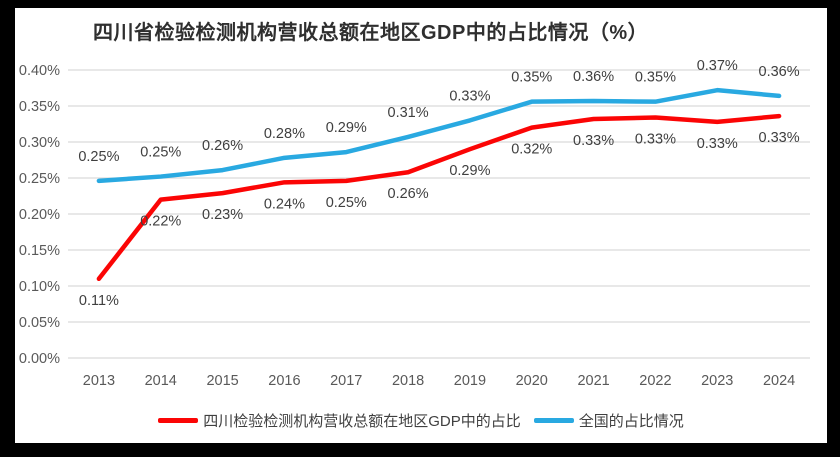  I want to click on y-tick-label: 0.25%, so click(39, 179).